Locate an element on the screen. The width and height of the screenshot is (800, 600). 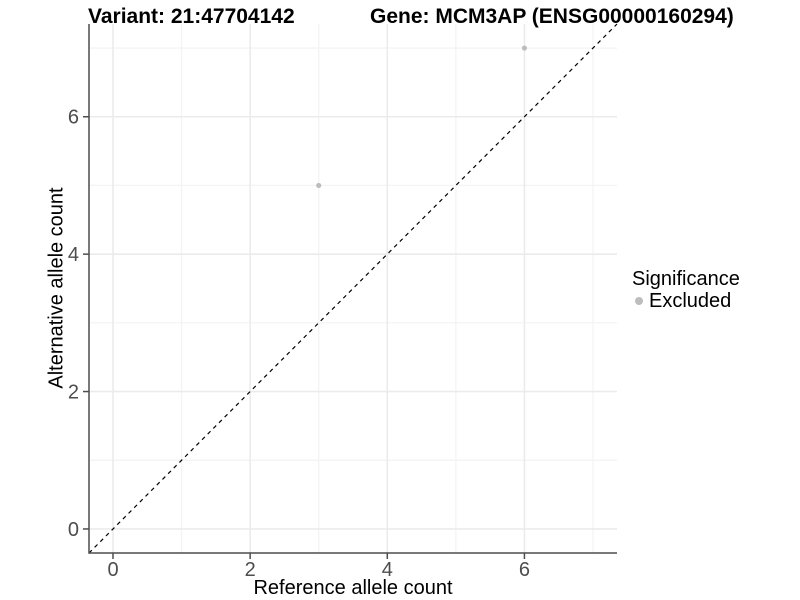
y-tick-label: 4 is located at coordinates (73, 255).